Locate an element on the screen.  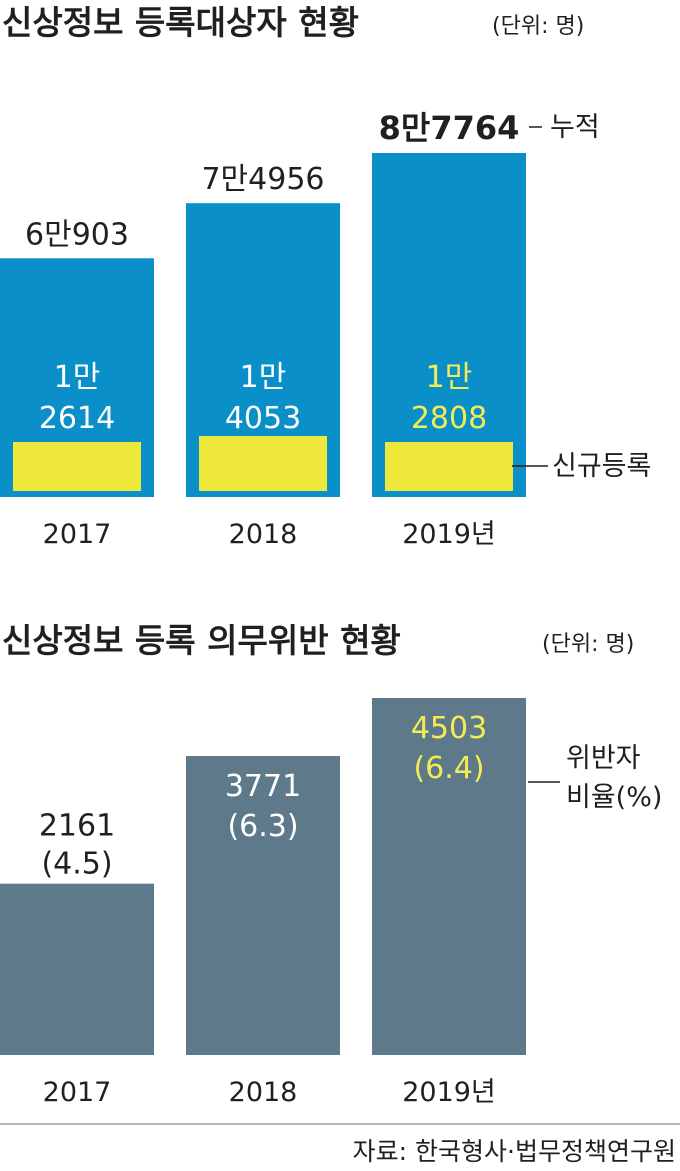
chart2-title: 신상정보 등록 의무위반 현황 is located at coordinates (201, 640).